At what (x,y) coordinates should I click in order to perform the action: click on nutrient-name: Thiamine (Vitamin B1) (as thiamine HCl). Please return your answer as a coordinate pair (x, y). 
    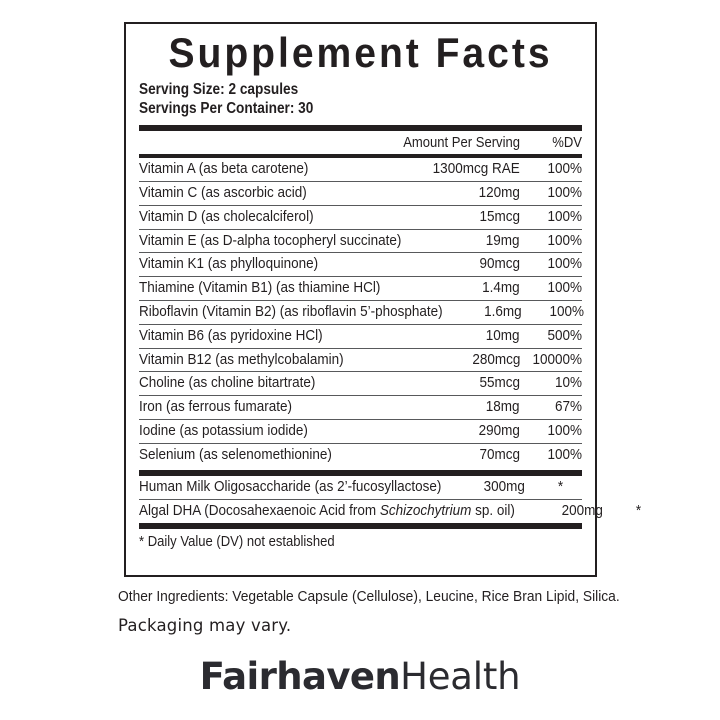
    Looking at the image, I should click on (260, 288).